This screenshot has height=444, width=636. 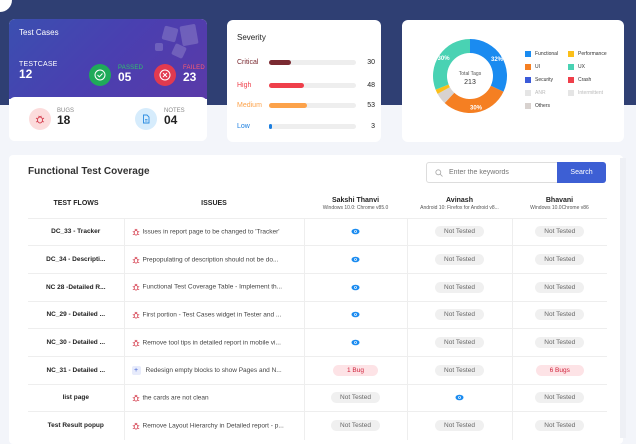 What do you see at coordinates (537, 106) in the screenshot?
I see `legend-item-others: Others` at bounding box center [537, 106].